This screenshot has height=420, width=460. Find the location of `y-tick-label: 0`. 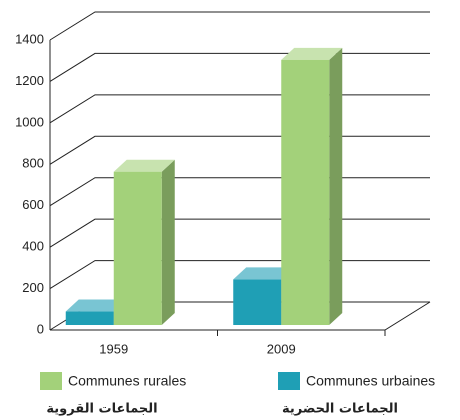

y-tick-label: 0 is located at coordinates (40, 328).